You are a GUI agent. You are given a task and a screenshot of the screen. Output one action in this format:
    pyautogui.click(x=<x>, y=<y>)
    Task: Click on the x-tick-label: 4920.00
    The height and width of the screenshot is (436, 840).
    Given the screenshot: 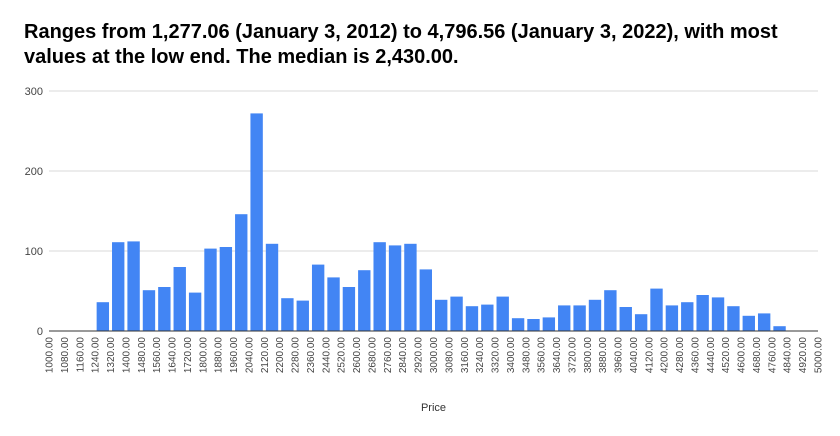 What is the action you would take?
    pyautogui.click(x=803, y=355)
    